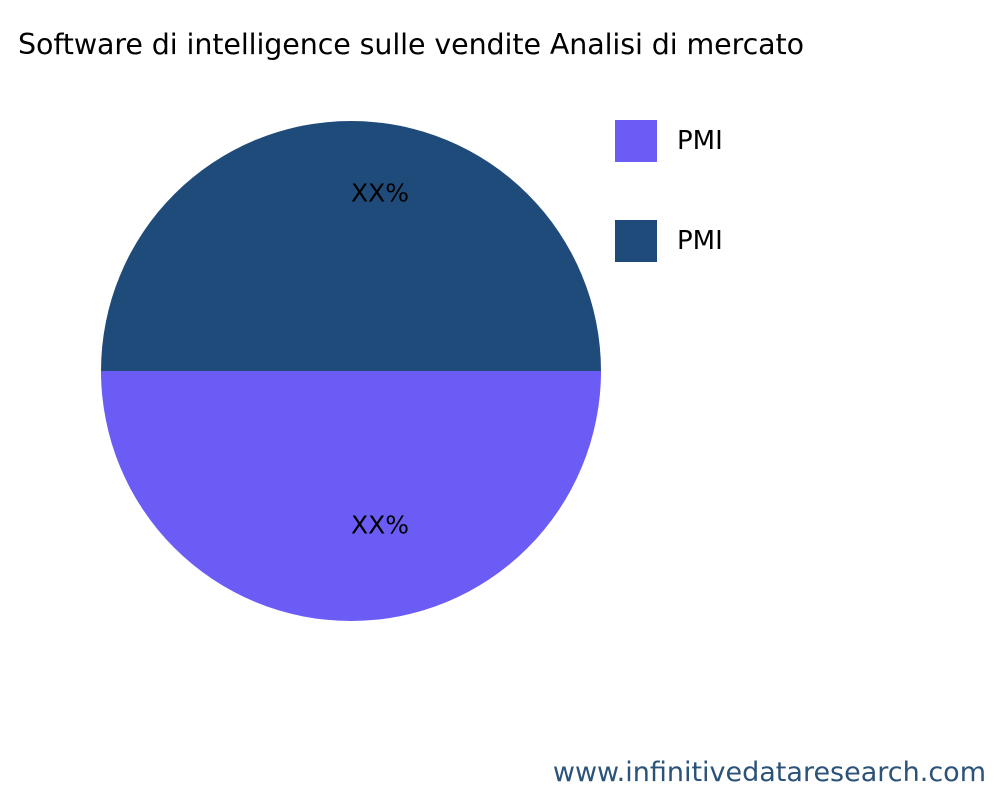 The width and height of the screenshot is (1000, 800). I want to click on legend-item-0: PMI, so click(780, 141).